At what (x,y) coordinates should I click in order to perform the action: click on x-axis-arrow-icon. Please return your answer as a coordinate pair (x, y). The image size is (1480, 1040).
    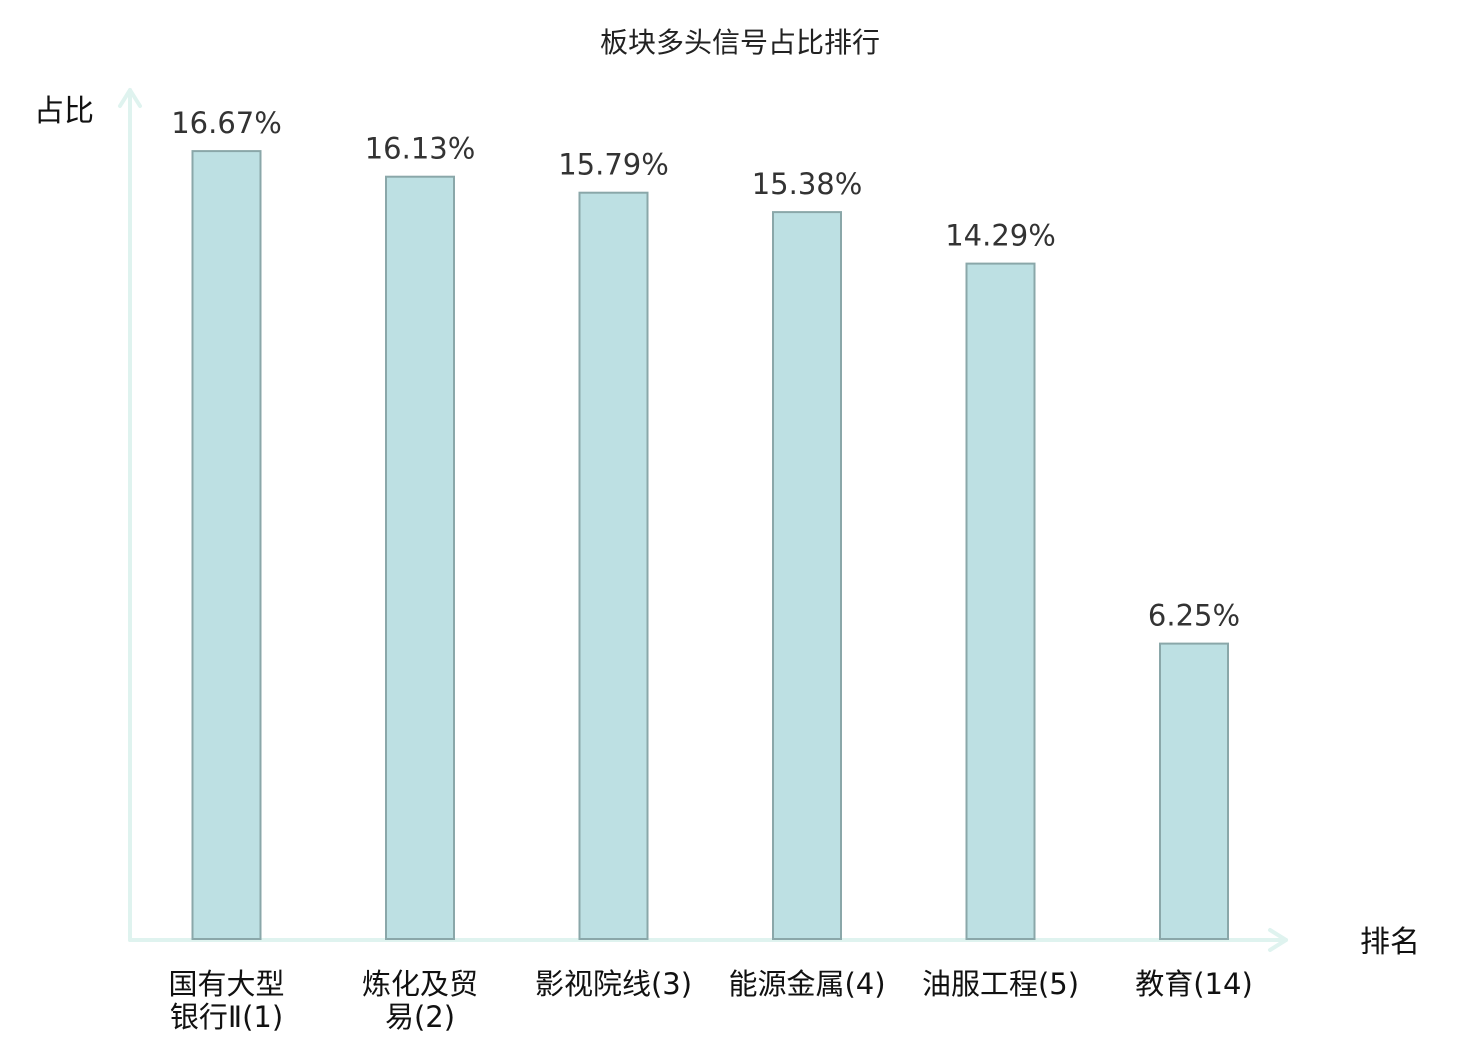
    Looking at the image, I should click on (1278, 940).